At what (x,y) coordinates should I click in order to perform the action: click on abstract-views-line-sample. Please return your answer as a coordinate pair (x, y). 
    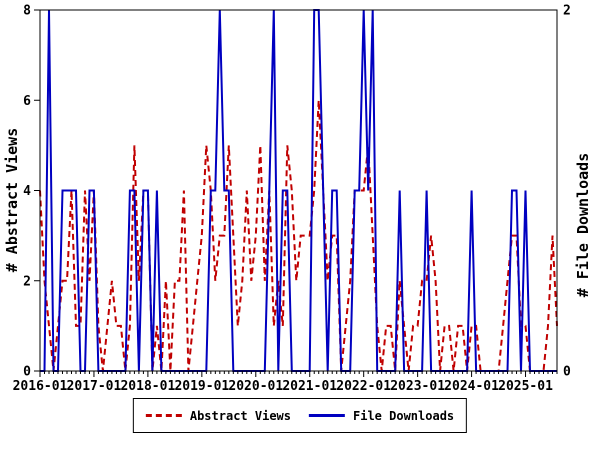
    Looking at the image, I should click on (163, 415).